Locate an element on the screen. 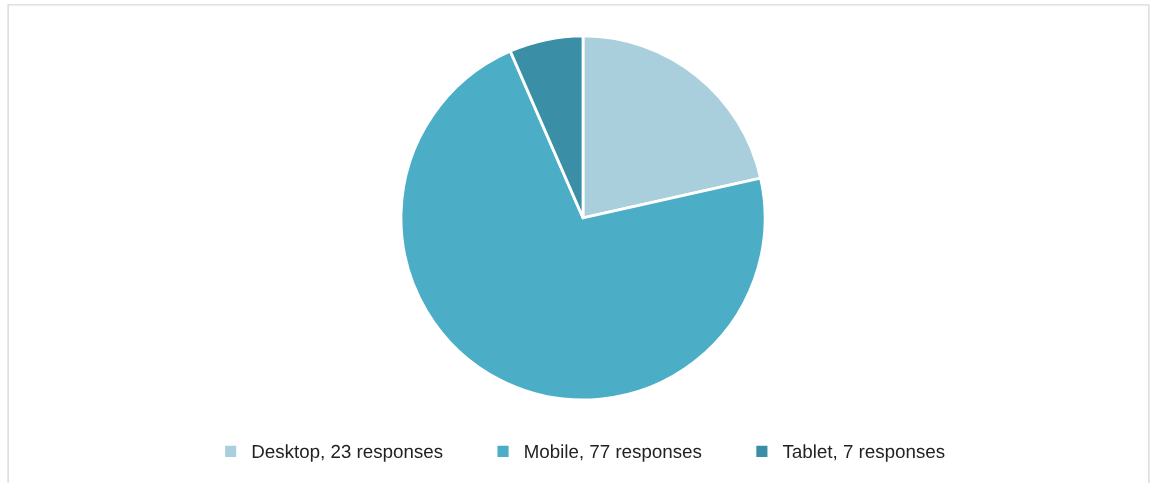 Image resolution: width=1157 pixels, height=483 pixels. legend-label: Mobile, 77 responses is located at coordinates (613, 453).